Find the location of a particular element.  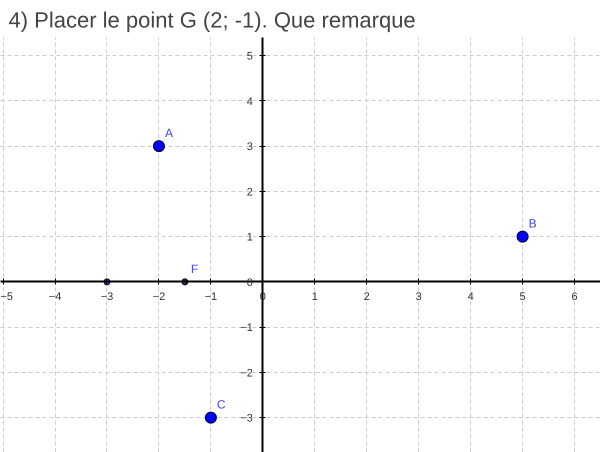

x-tick-label: −1 is located at coordinates (211, 296).